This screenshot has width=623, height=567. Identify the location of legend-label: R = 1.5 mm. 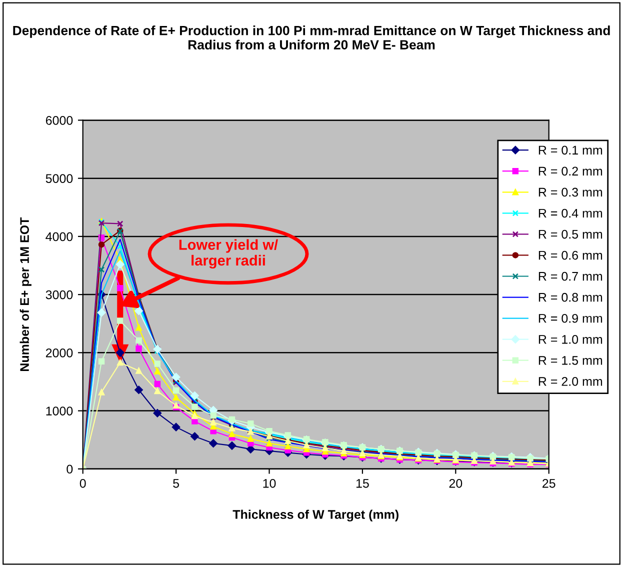
(570, 360).